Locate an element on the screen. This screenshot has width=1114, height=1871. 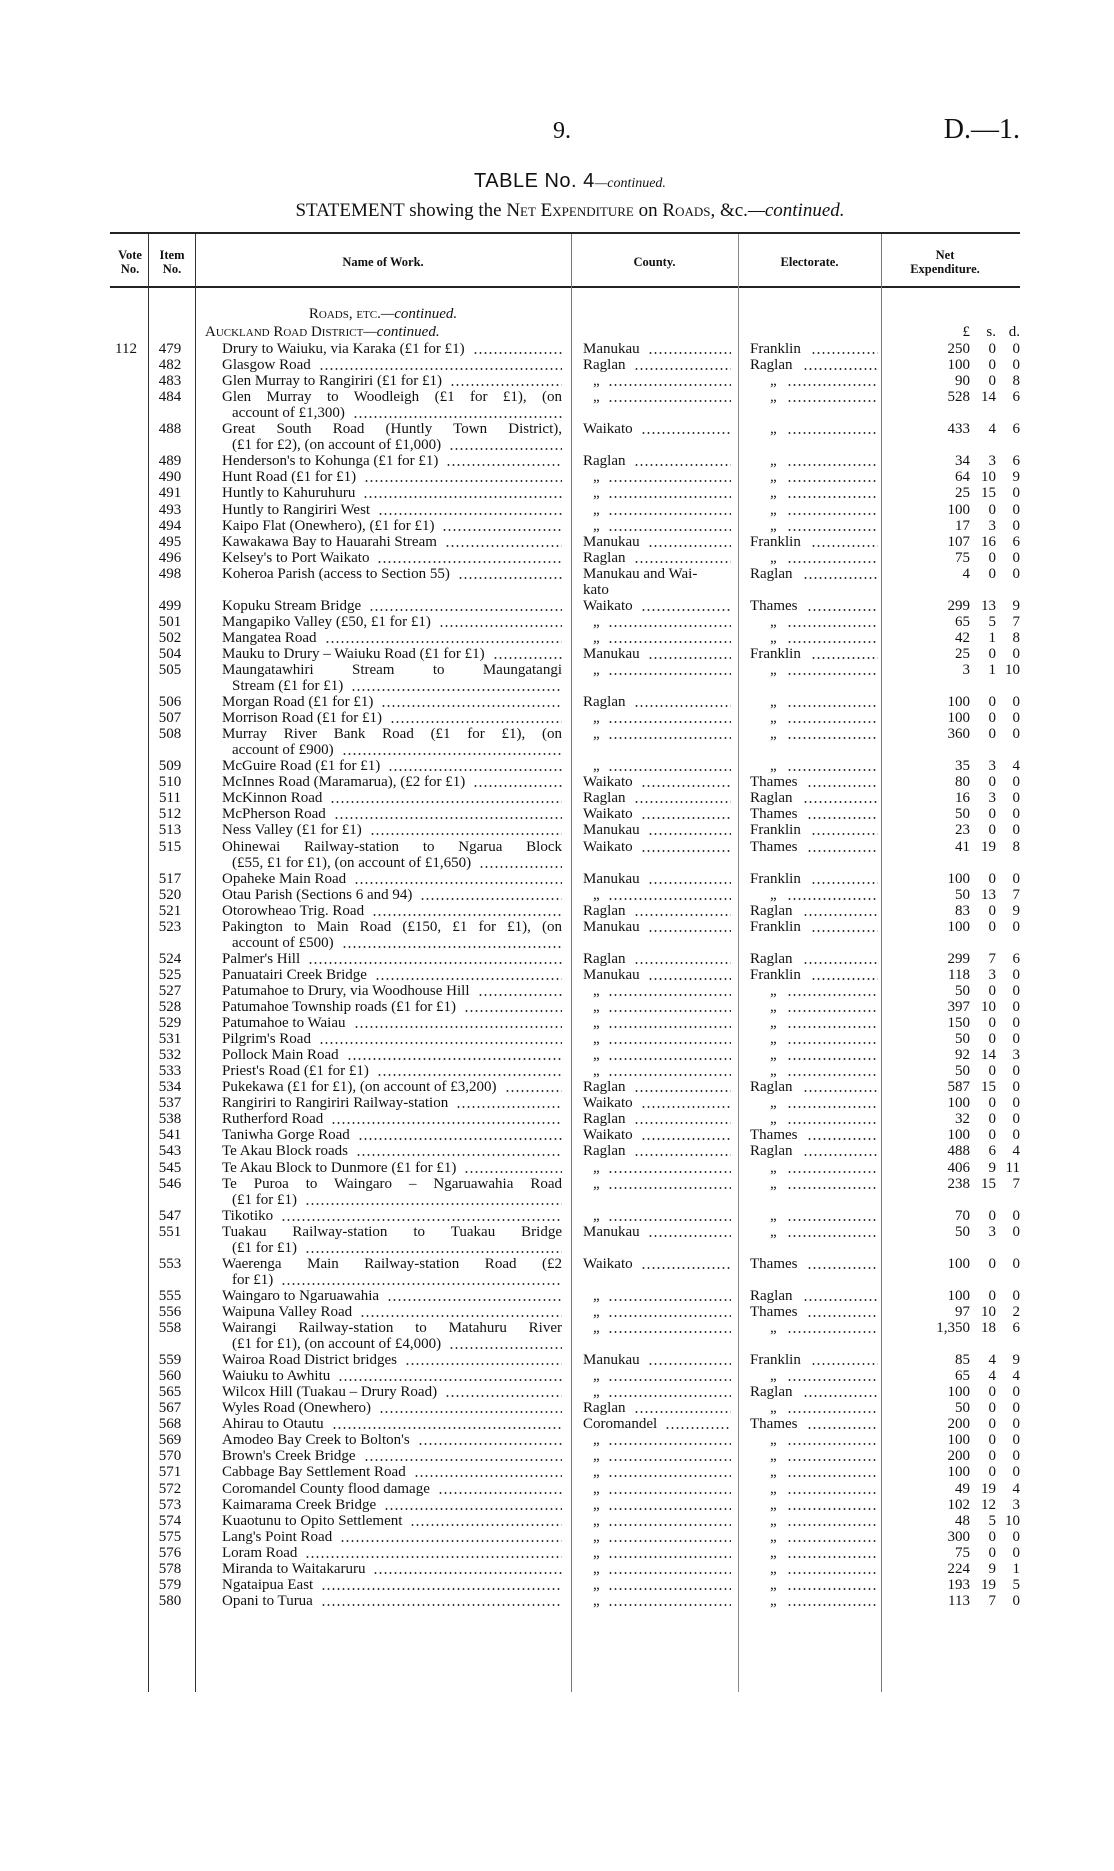
table-row: 556 Waipuna Valley Road „ Thames 97 10 2 is located at coordinates (557, 1312).